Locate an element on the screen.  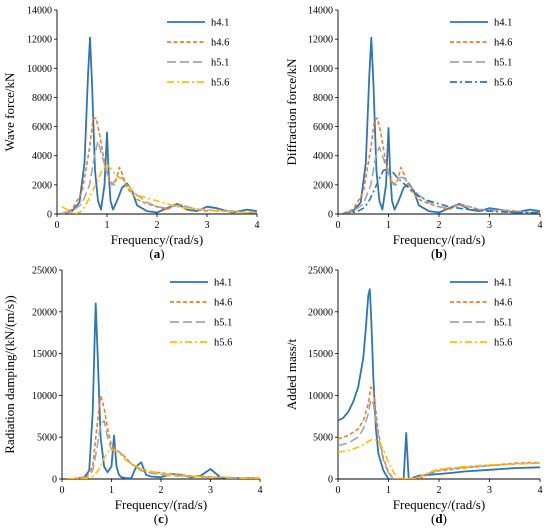
panel-label: (b) is located at coordinates (439, 253).